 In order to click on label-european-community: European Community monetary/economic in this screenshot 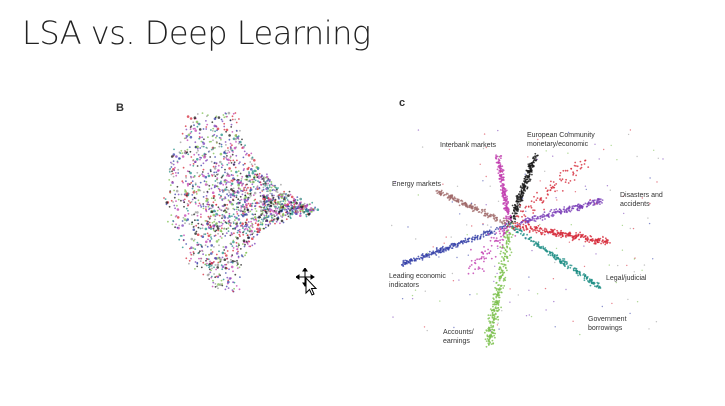, I will do `click(561, 140)`.